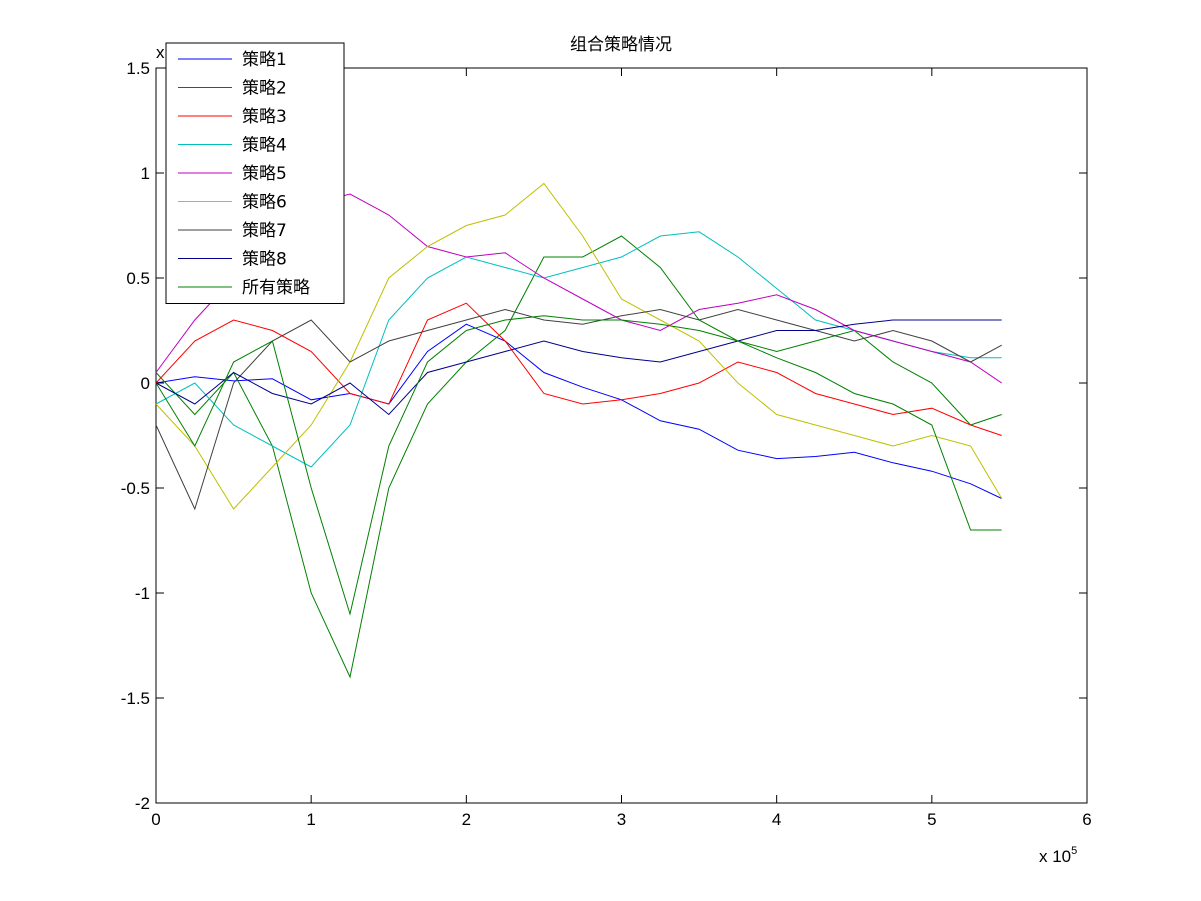 This screenshot has width=1201, height=901. What do you see at coordinates (135, 488) in the screenshot?
I see `y-tick-label: -0.5` at bounding box center [135, 488].